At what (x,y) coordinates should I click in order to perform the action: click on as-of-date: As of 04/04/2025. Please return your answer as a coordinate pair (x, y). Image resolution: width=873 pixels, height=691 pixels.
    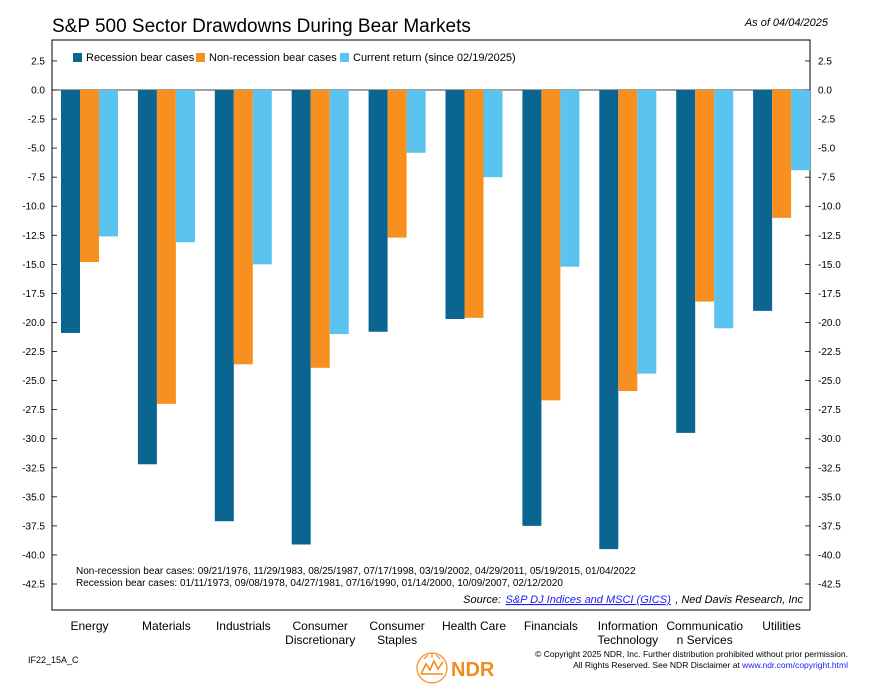
    Looking at the image, I should click on (786, 23).